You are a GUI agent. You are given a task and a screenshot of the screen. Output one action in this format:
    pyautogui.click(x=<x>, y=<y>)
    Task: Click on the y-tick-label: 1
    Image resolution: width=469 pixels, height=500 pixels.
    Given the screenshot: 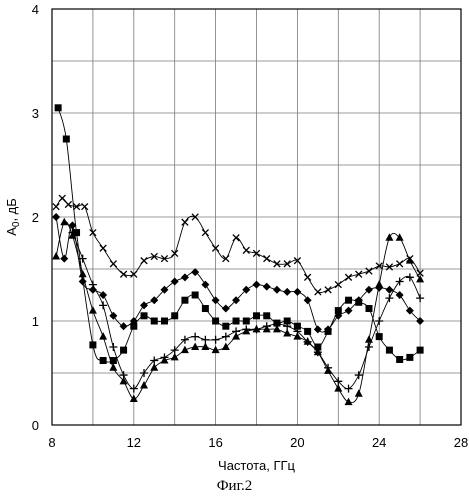 What is the action you would take?
    pyautogui.click(x=35, y=321)
    